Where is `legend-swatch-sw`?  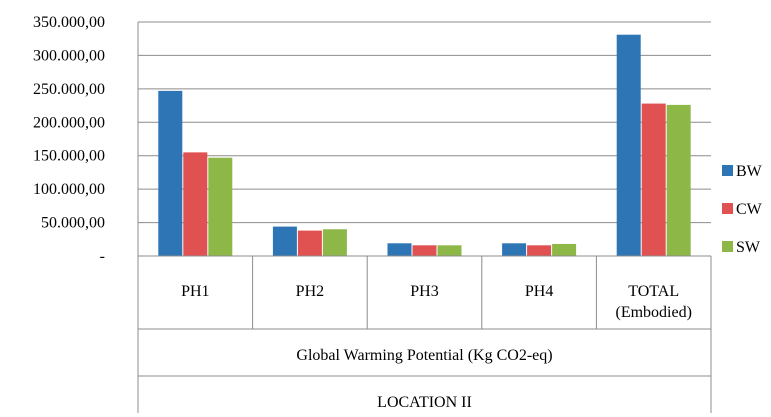 legend-swatch-sw is located at coordinates (727, 246).